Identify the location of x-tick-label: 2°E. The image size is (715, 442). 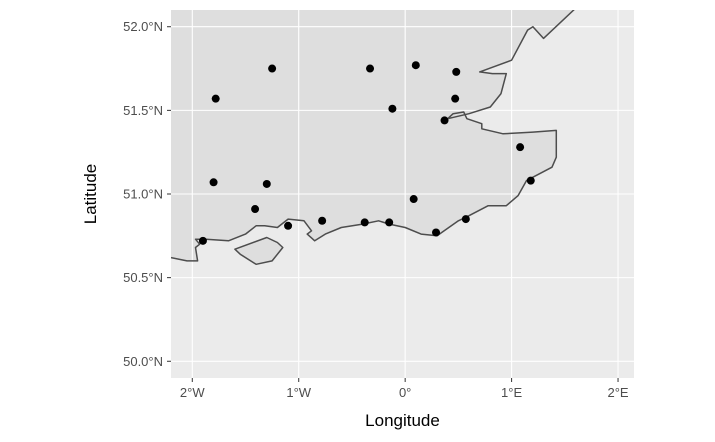
(617, 392).